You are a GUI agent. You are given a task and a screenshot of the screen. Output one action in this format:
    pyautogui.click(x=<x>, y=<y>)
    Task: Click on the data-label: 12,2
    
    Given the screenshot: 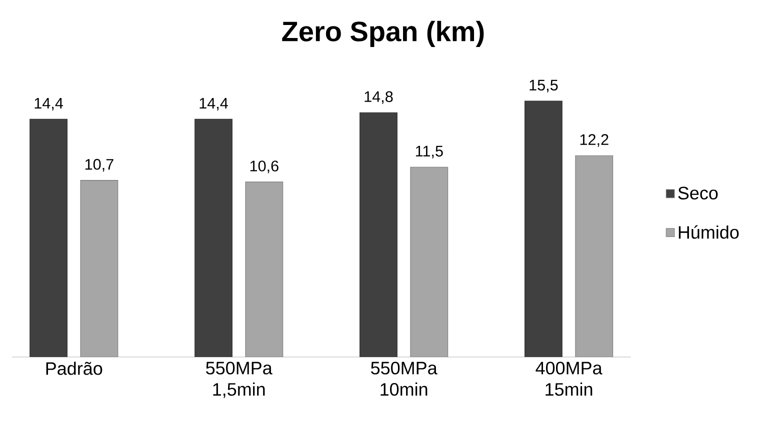 What is the action you would take?
    pyautogui.click(x=594, y=140)
    